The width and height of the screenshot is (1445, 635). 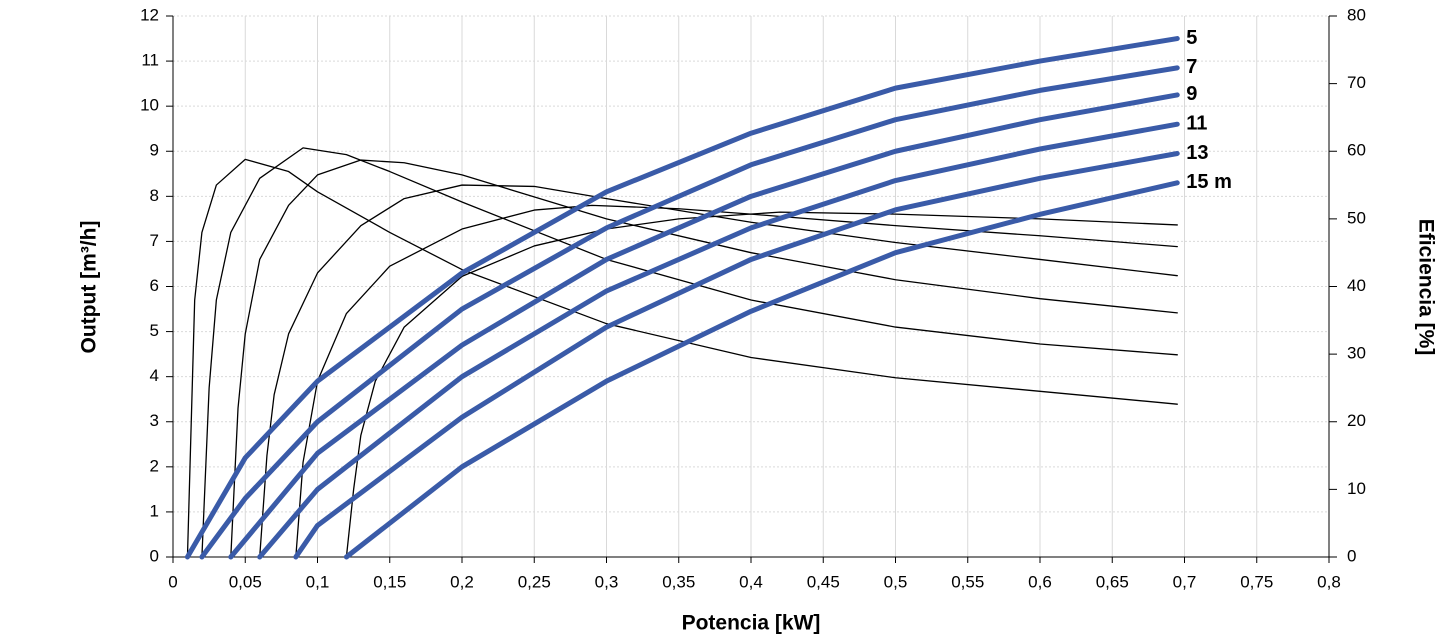 I want to click on y-tick-label: 8, so click(x=154, y=195).